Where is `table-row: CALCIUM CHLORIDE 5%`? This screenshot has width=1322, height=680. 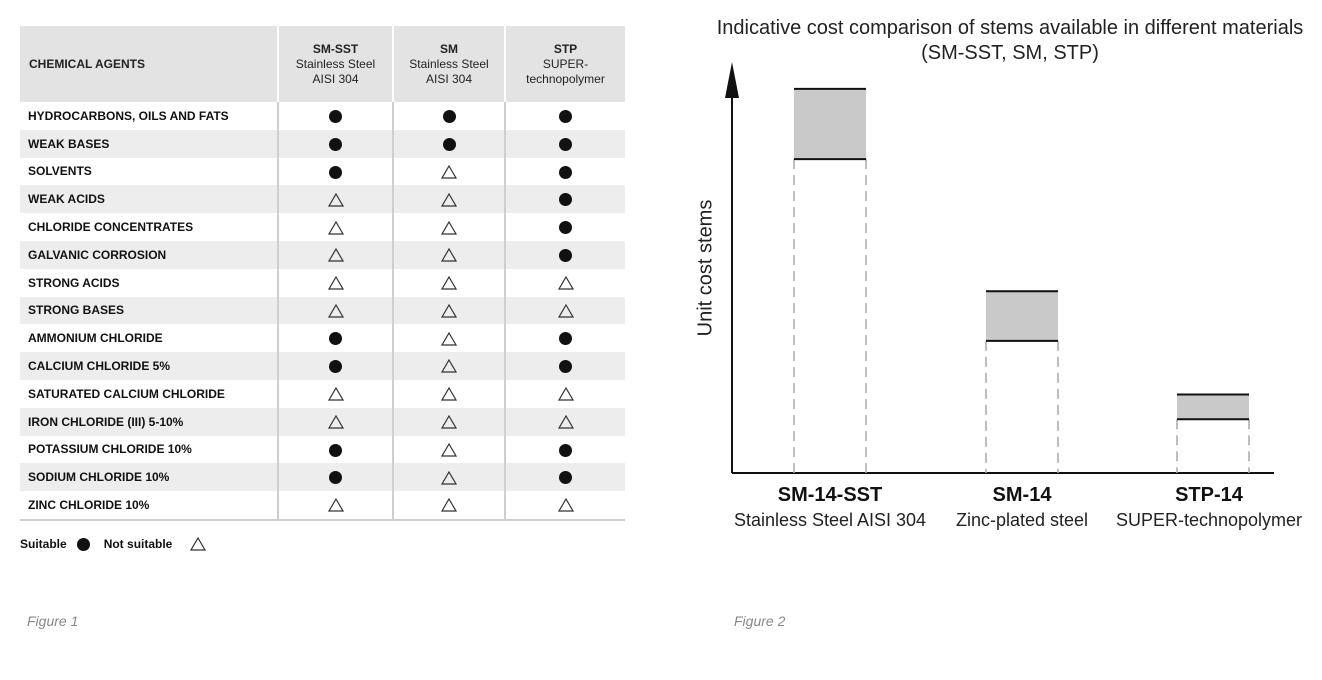
table-row: CALCIUM CHLORIDE 5% is located at coordinates (322, 366).